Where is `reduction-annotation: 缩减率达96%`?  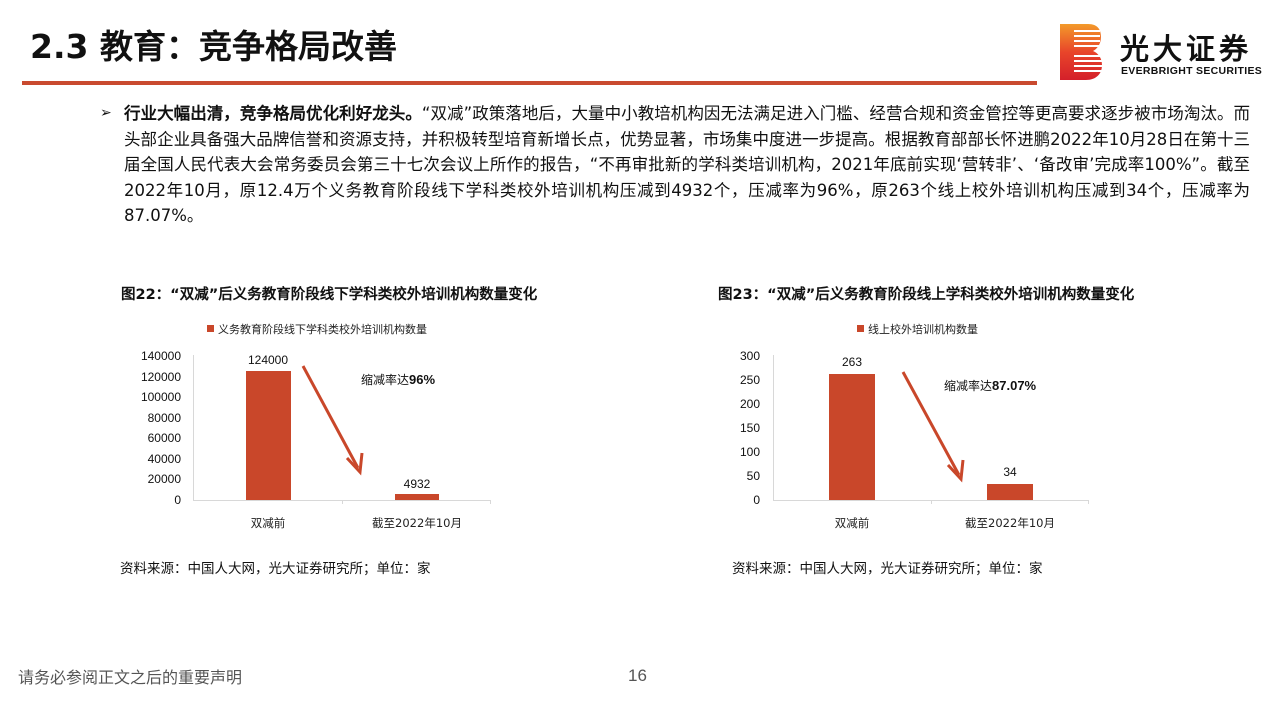
reduction-annotation: 缩减率达96% is located at coordinates (398, 379).